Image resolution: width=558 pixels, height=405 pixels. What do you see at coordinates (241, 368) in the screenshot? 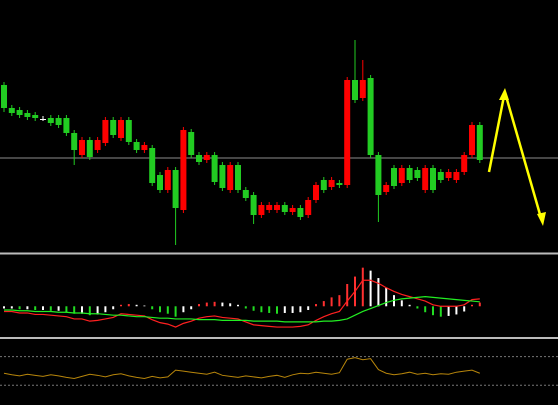
I see `oscillator-line` at bounding box center [241, 368].